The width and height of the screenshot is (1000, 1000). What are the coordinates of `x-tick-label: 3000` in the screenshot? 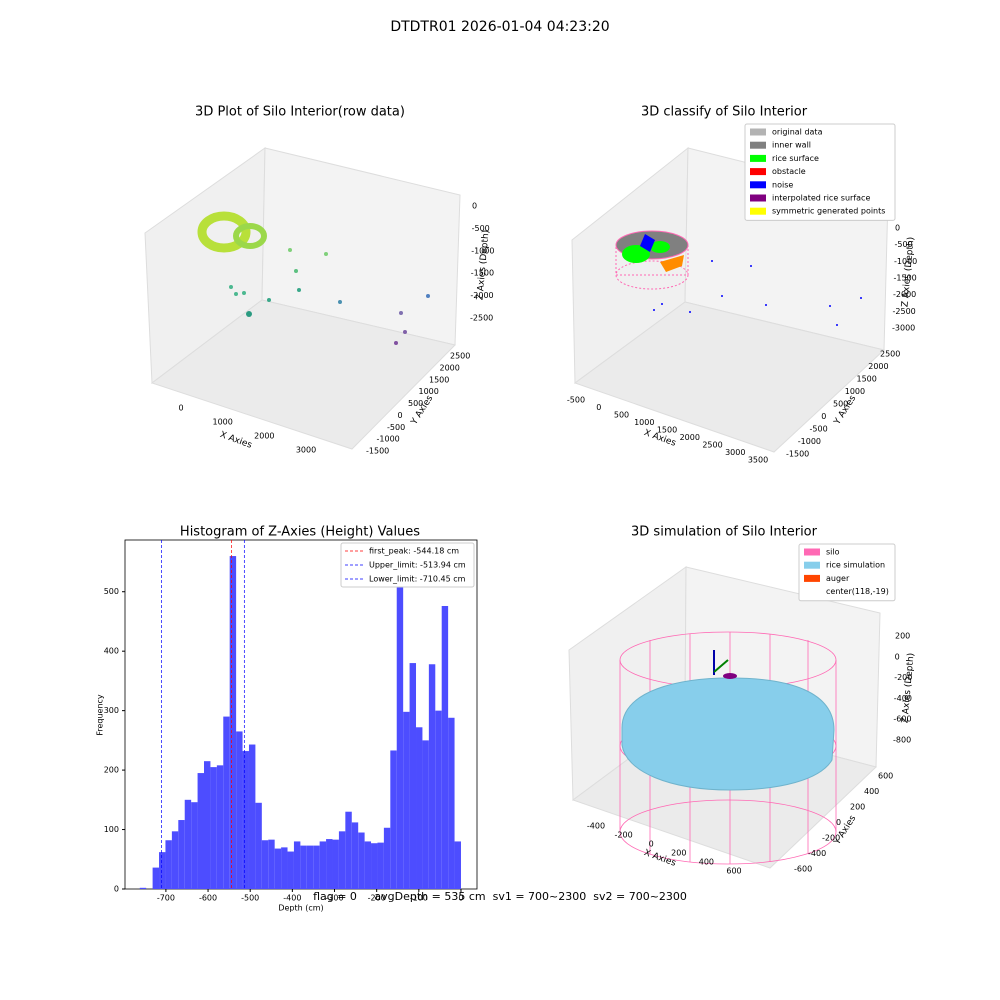 It's located at (306, 450).